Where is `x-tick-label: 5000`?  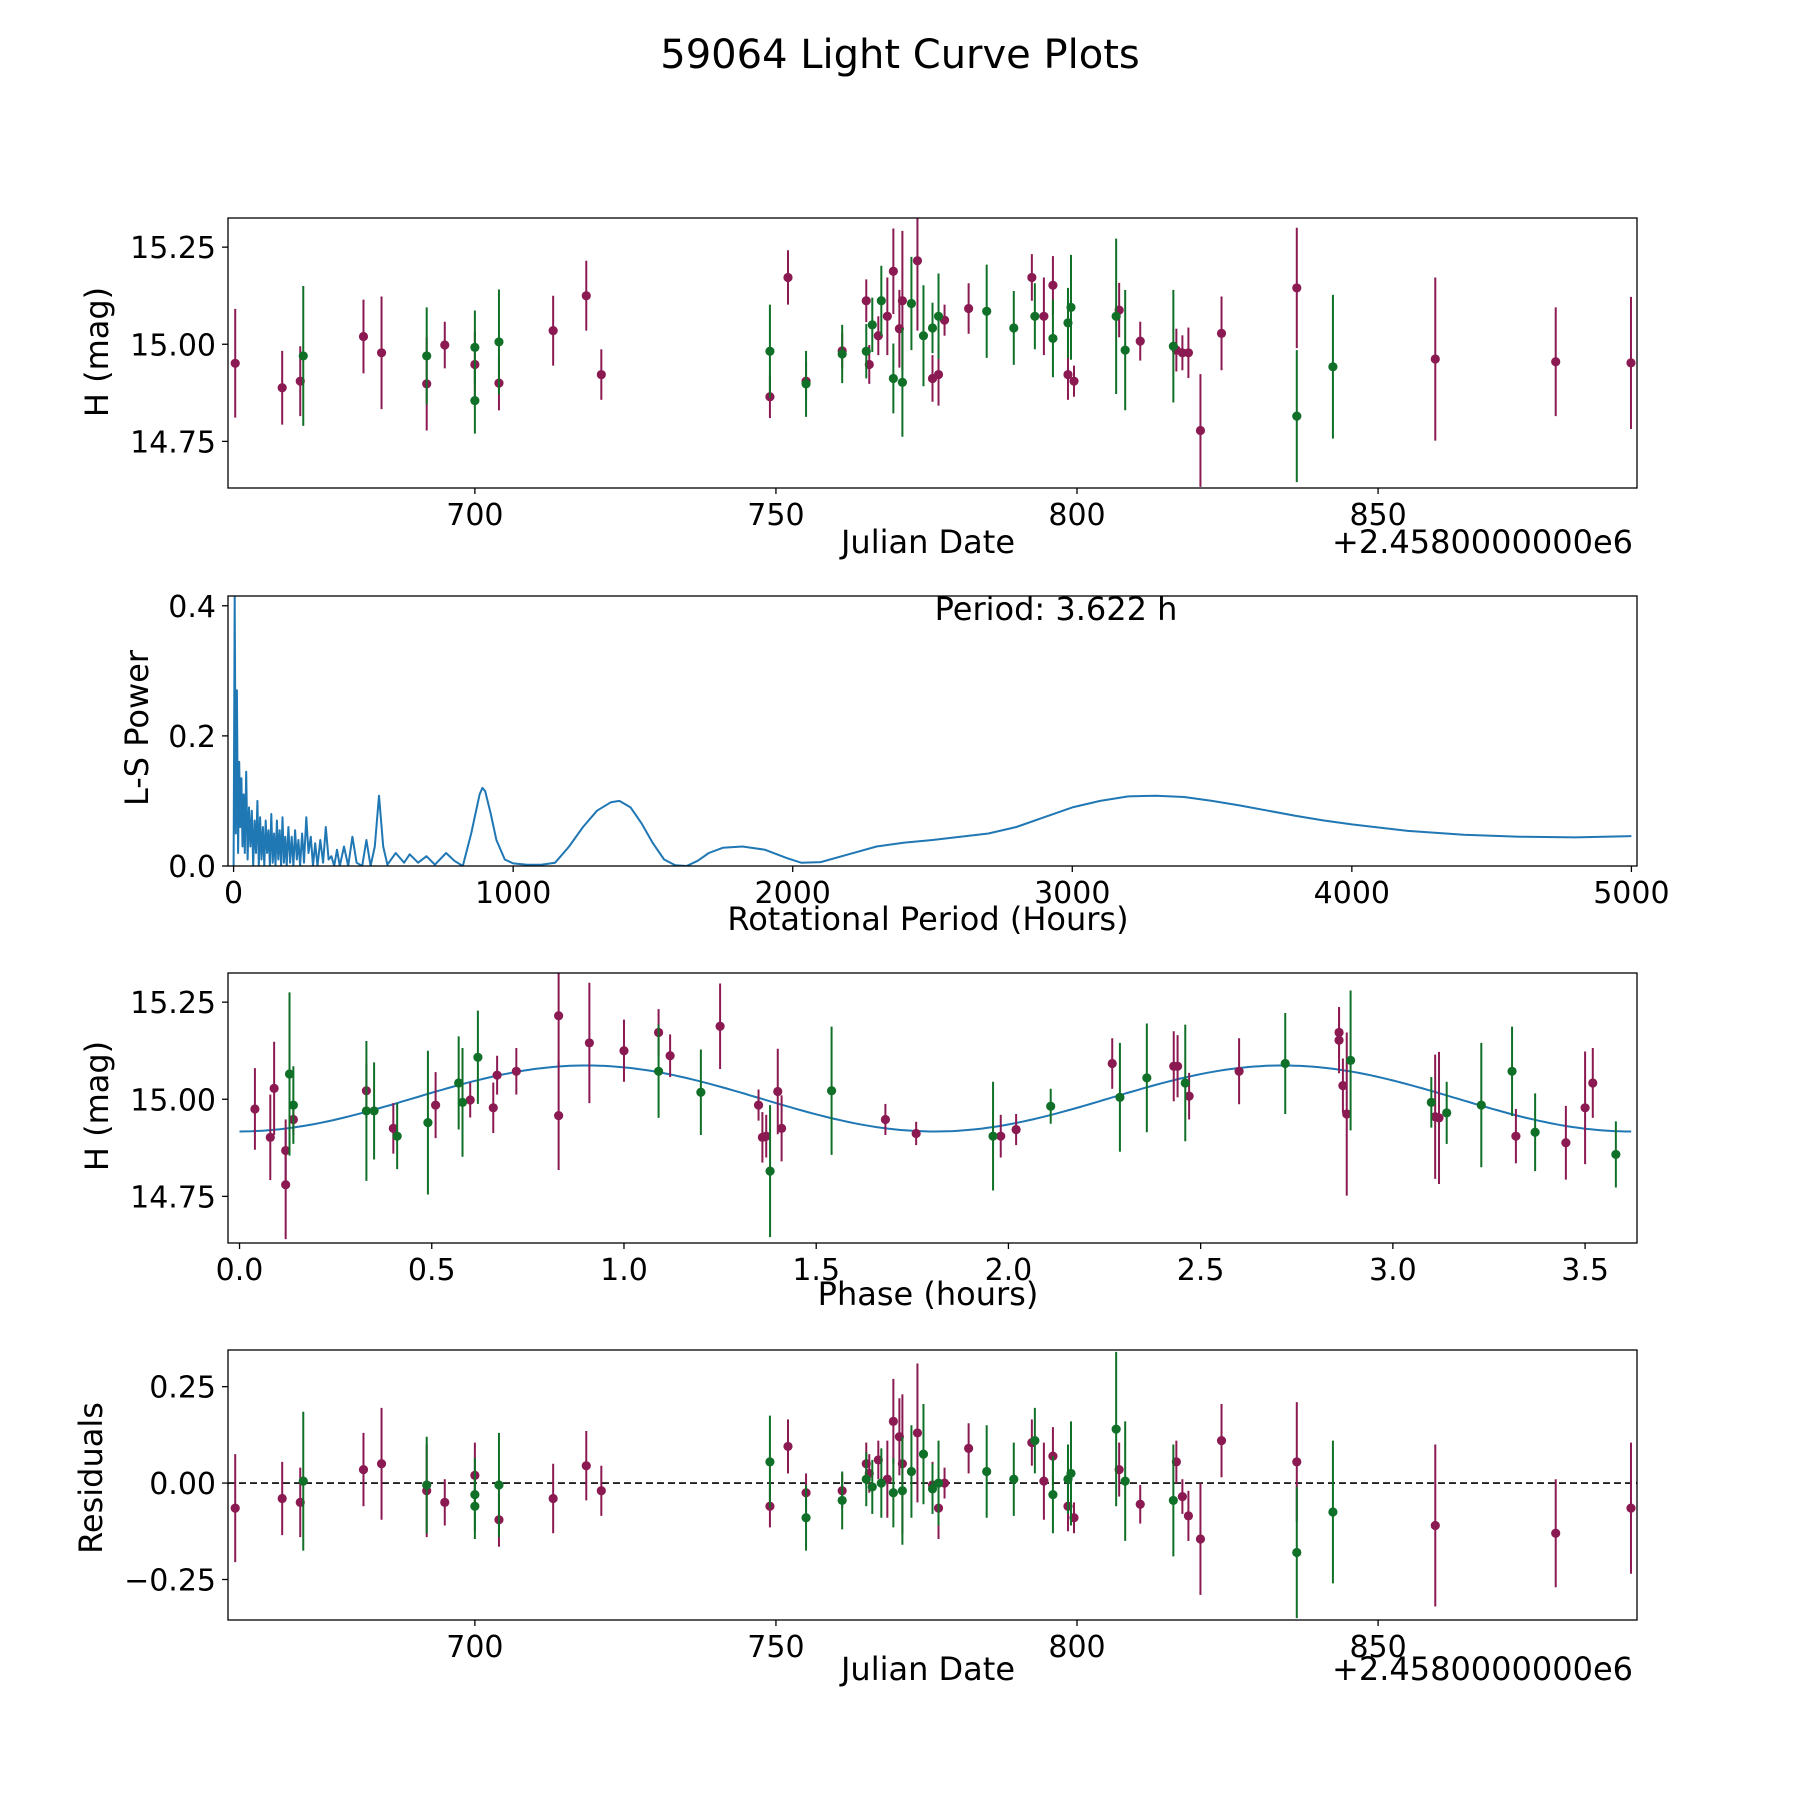 x-tick-label: 5000 is located at coordinates (1631, 893).